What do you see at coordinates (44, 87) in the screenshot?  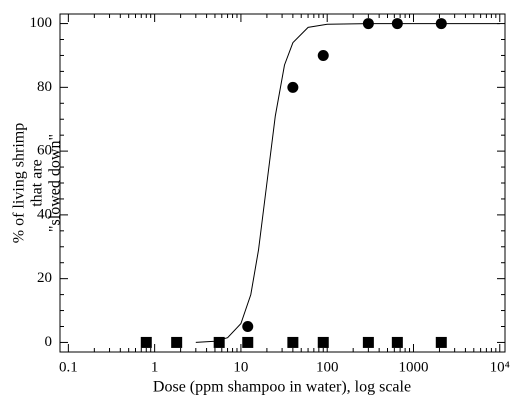 I see `y-tick-label: 80` at bounding box center [44, 87].